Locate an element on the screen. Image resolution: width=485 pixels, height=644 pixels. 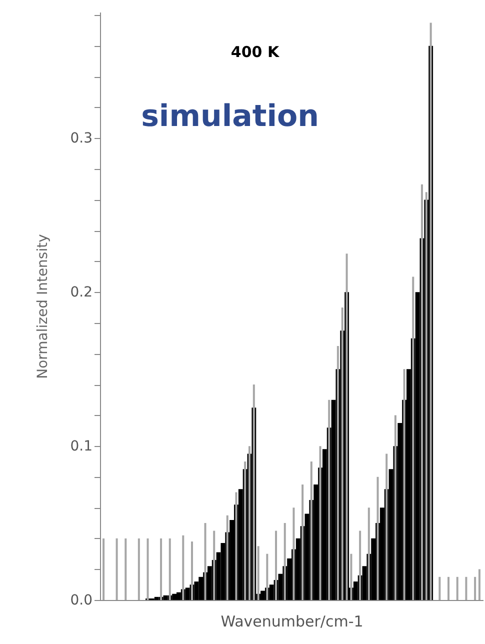
y-tick-label: 0.2 is located at coordinates (81, 292).